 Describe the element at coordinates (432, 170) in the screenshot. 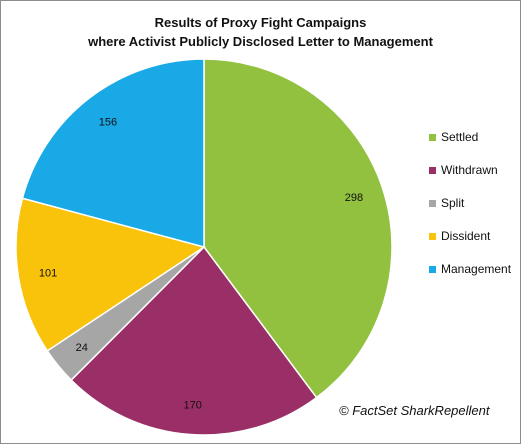

I see `legend-swatch-withdrawn` at that location.